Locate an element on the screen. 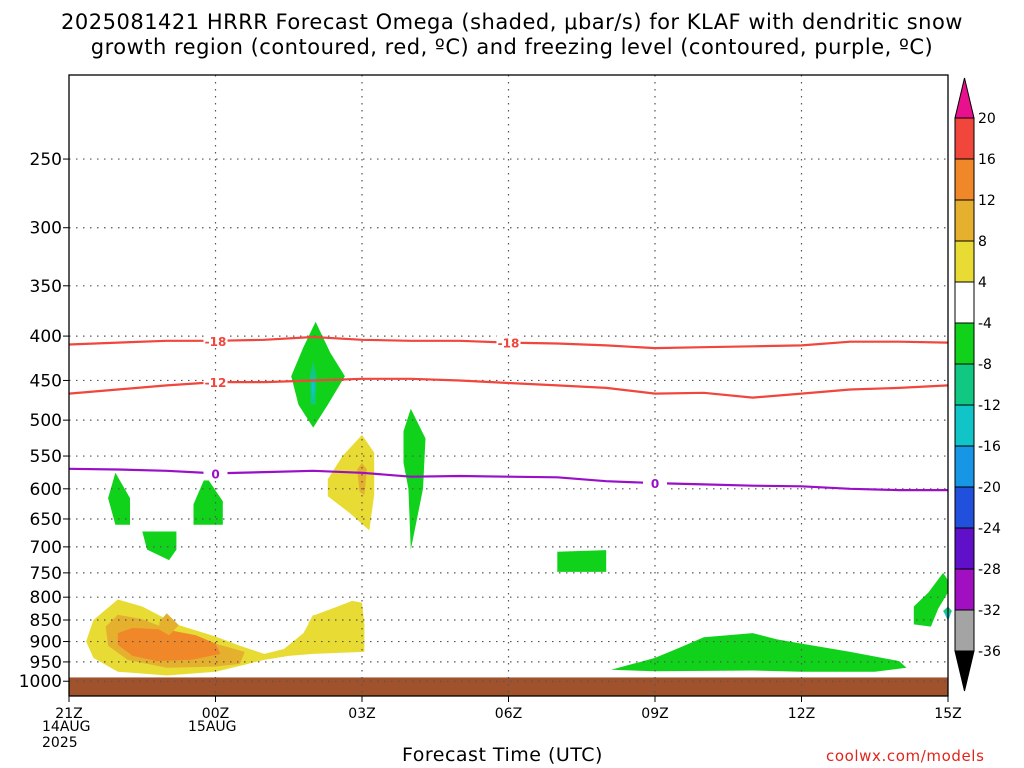  colorbar-tick-label: -20 is located at coordinates (989, 488).